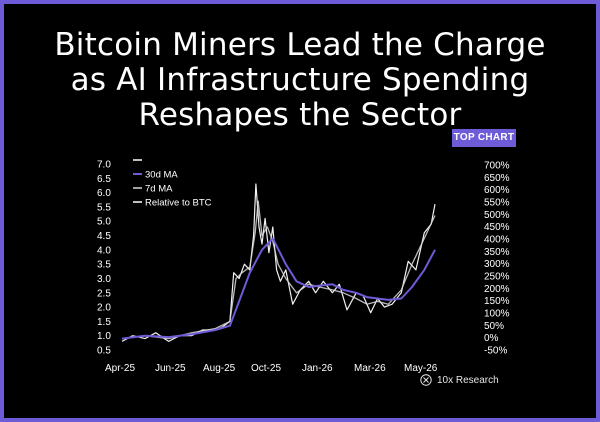 The width and height of the screenshot is (600, 422). What do you see at coordinates (161, 175) in the screenshot?
I see `legend-label: 30d MA` at bounding box center [161, 175].